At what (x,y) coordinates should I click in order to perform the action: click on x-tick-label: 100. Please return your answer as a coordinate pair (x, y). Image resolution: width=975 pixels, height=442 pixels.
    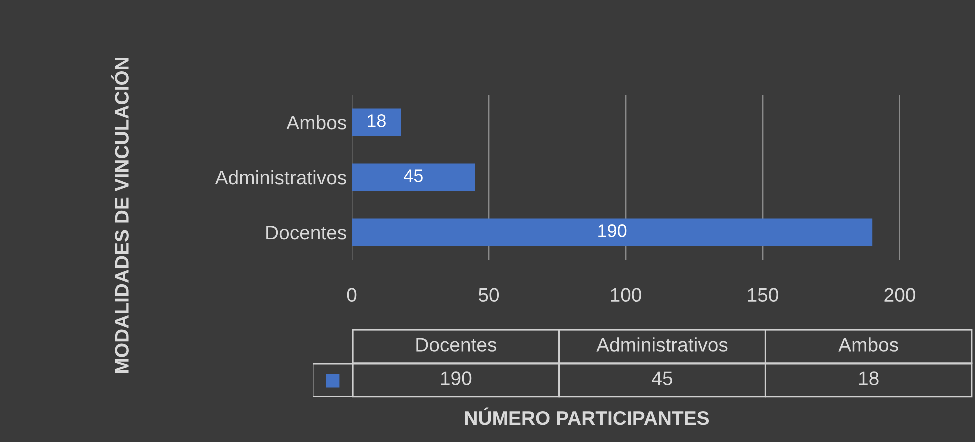
    Looking at the image, I should click on (626, 295).